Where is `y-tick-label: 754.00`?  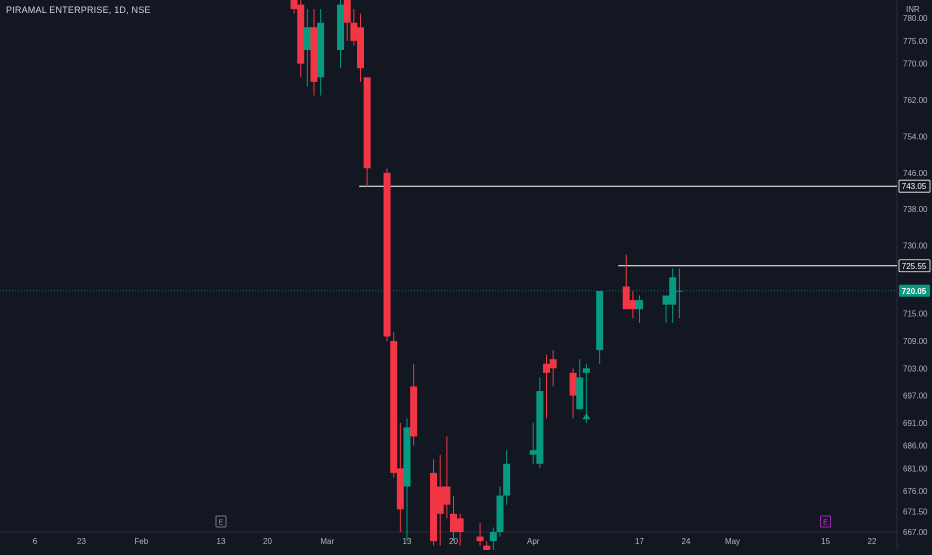
y-tick-label: 754.00 is located at coordinates (915, 136).